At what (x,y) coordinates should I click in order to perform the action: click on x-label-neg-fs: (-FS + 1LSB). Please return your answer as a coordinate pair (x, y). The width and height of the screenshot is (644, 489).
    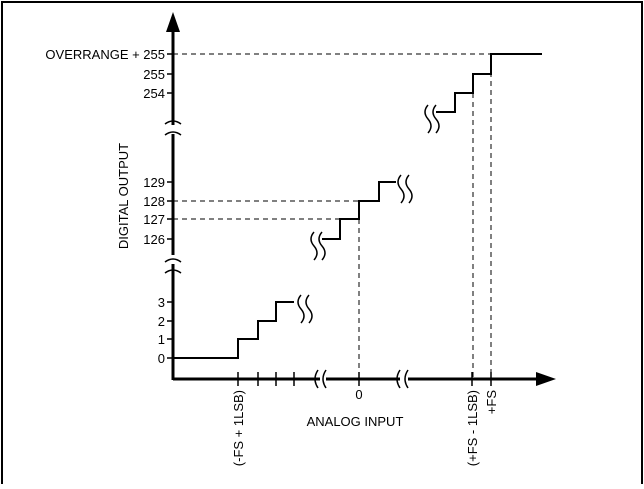
    Looking at the image, I should click on (238, 428).